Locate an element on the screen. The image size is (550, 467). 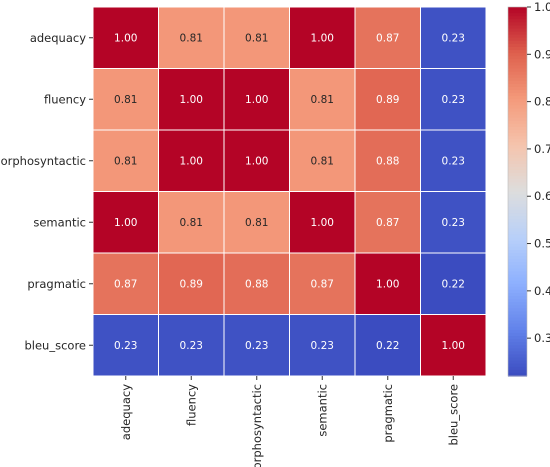
y-tick-label: bleu_score is located at coordinates (55, 345).